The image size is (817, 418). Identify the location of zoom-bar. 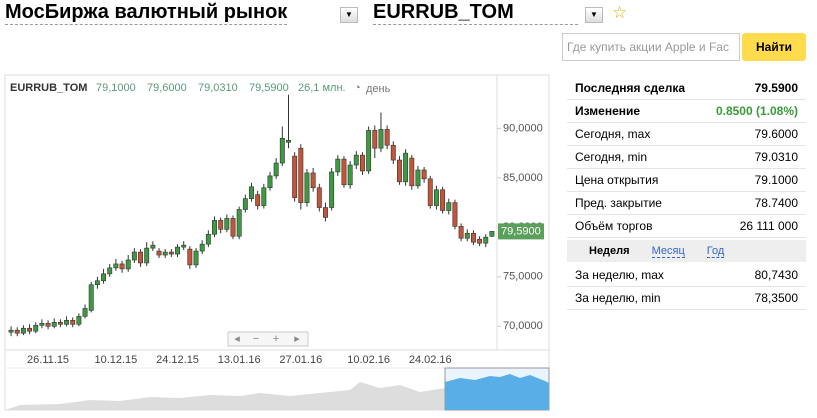
(268, 339).